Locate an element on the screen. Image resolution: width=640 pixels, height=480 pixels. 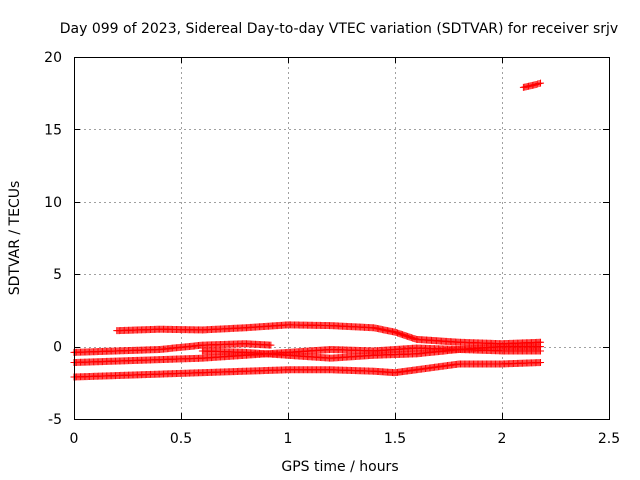
x-tick-label: 0 is located at coordinates (74, 439).